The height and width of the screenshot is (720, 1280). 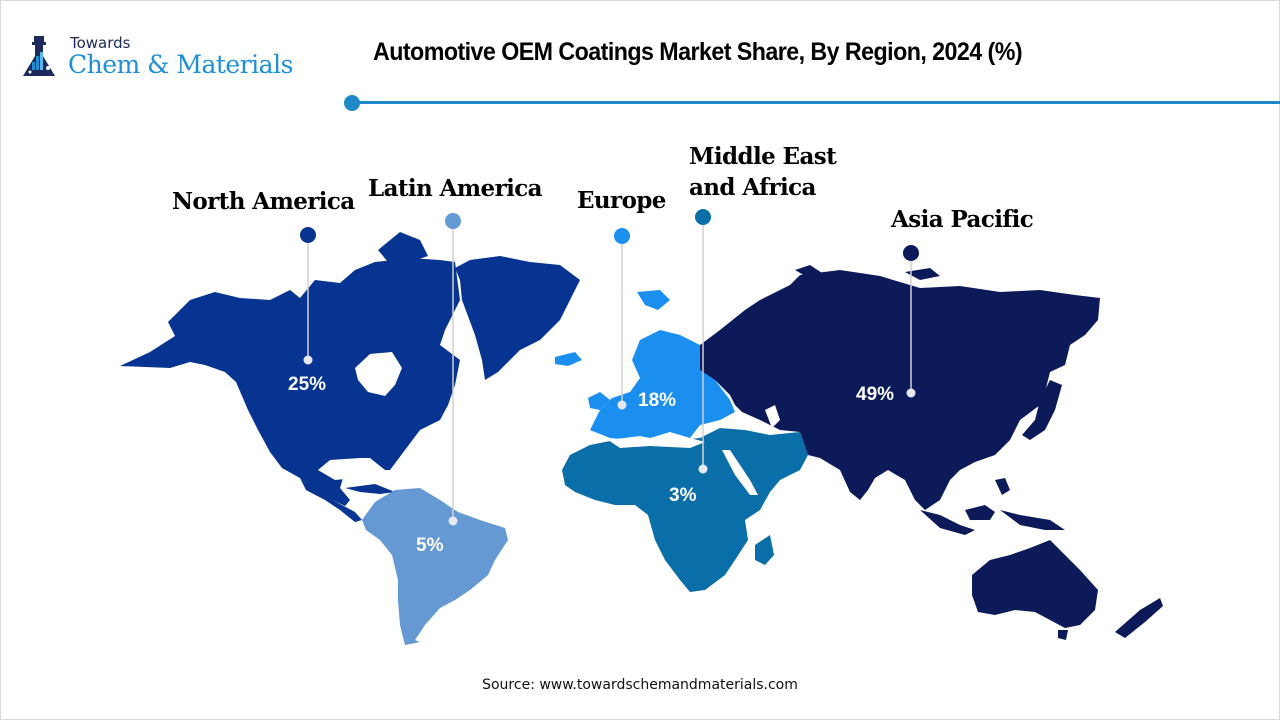 What do you see at coordinates (307, 384) in the screenshot?
I see `value-north-america: 25%` at bounding box center [307, 384].